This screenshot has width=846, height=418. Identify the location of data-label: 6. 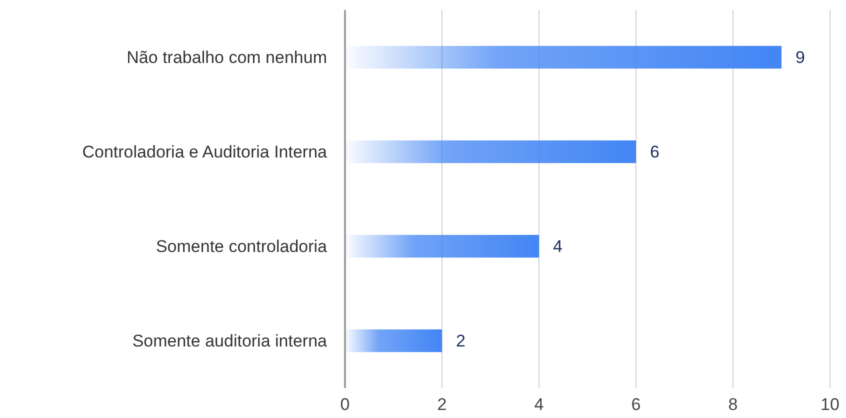
(655, 152).